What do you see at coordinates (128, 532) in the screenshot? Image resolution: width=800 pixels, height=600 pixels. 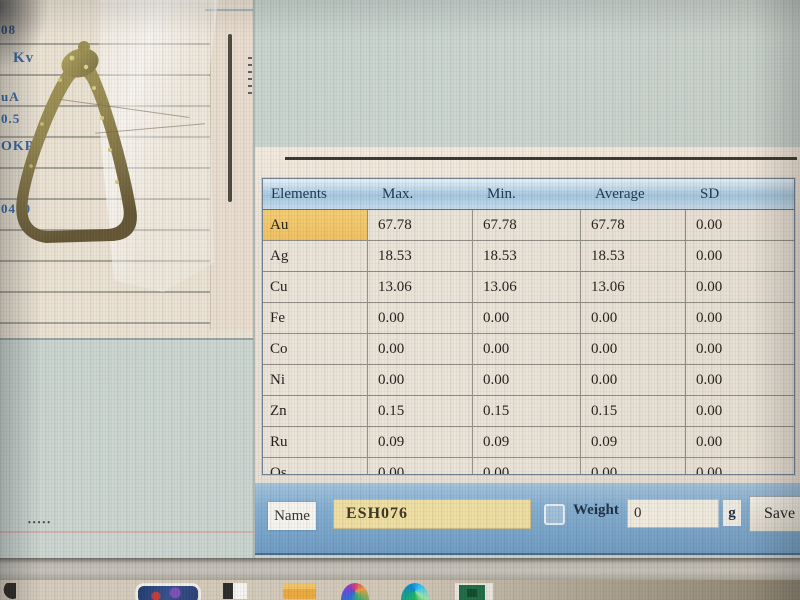 I see `reflection-line` at bounding box center [128, 532].